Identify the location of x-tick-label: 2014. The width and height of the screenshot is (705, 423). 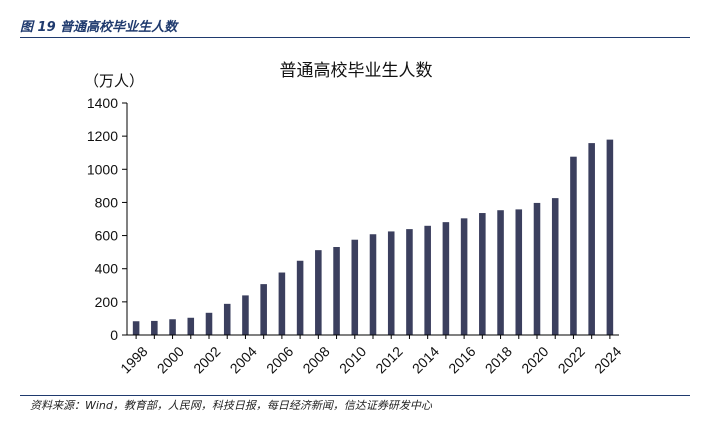
(425, 359).